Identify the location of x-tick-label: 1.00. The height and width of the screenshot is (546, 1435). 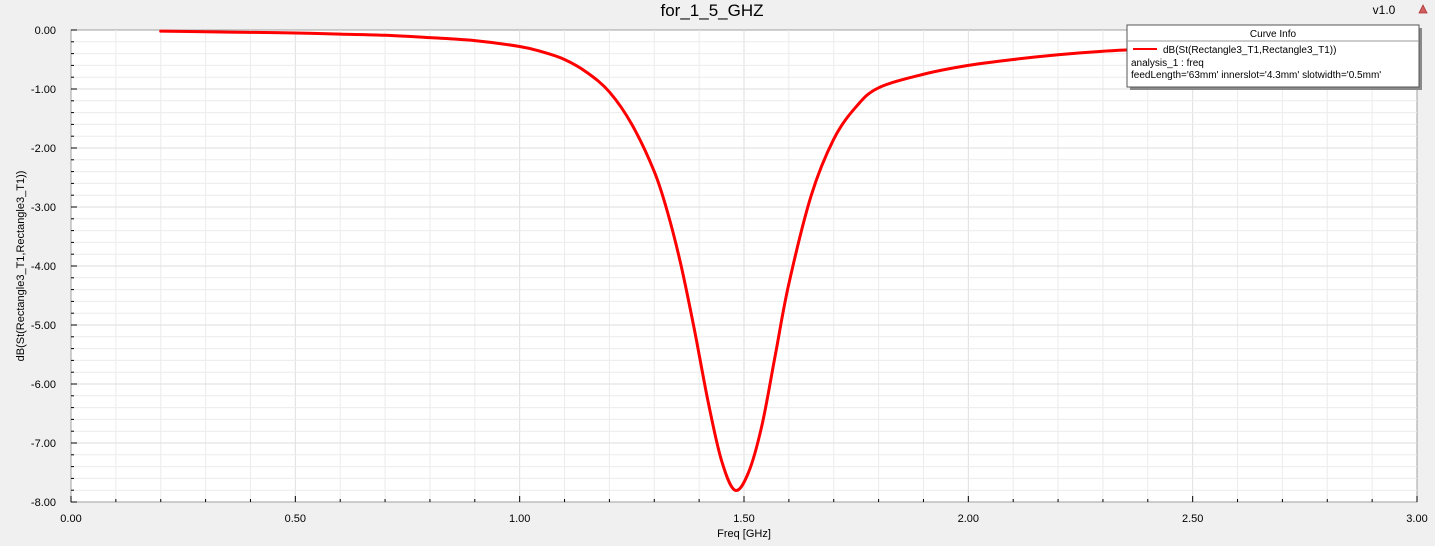
(519, 519).